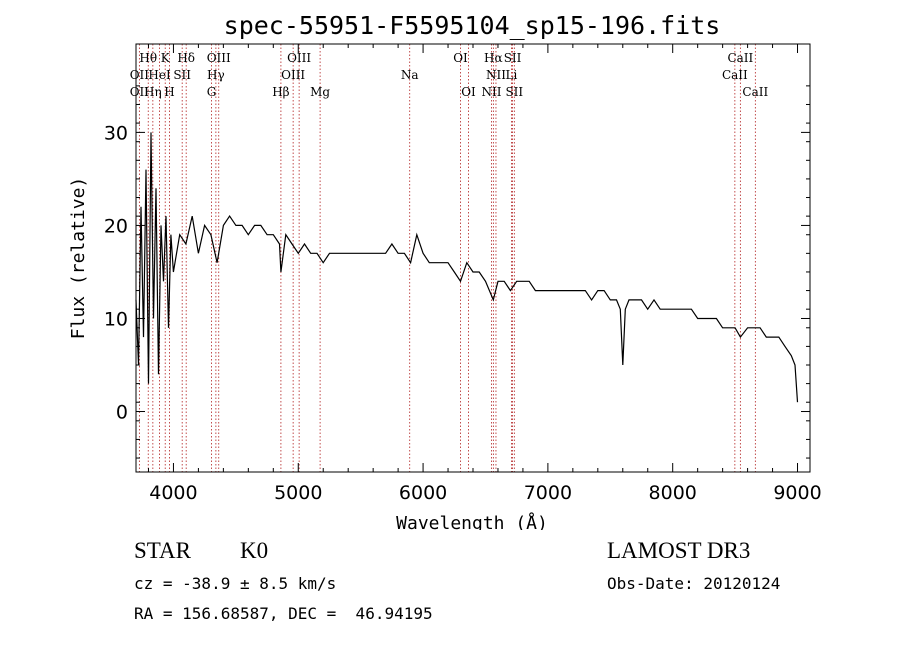  What do you see at coordinates (280, 92) in the screenshot?
I see `line-label-22: Hβ` at bounding box center [280, 92].